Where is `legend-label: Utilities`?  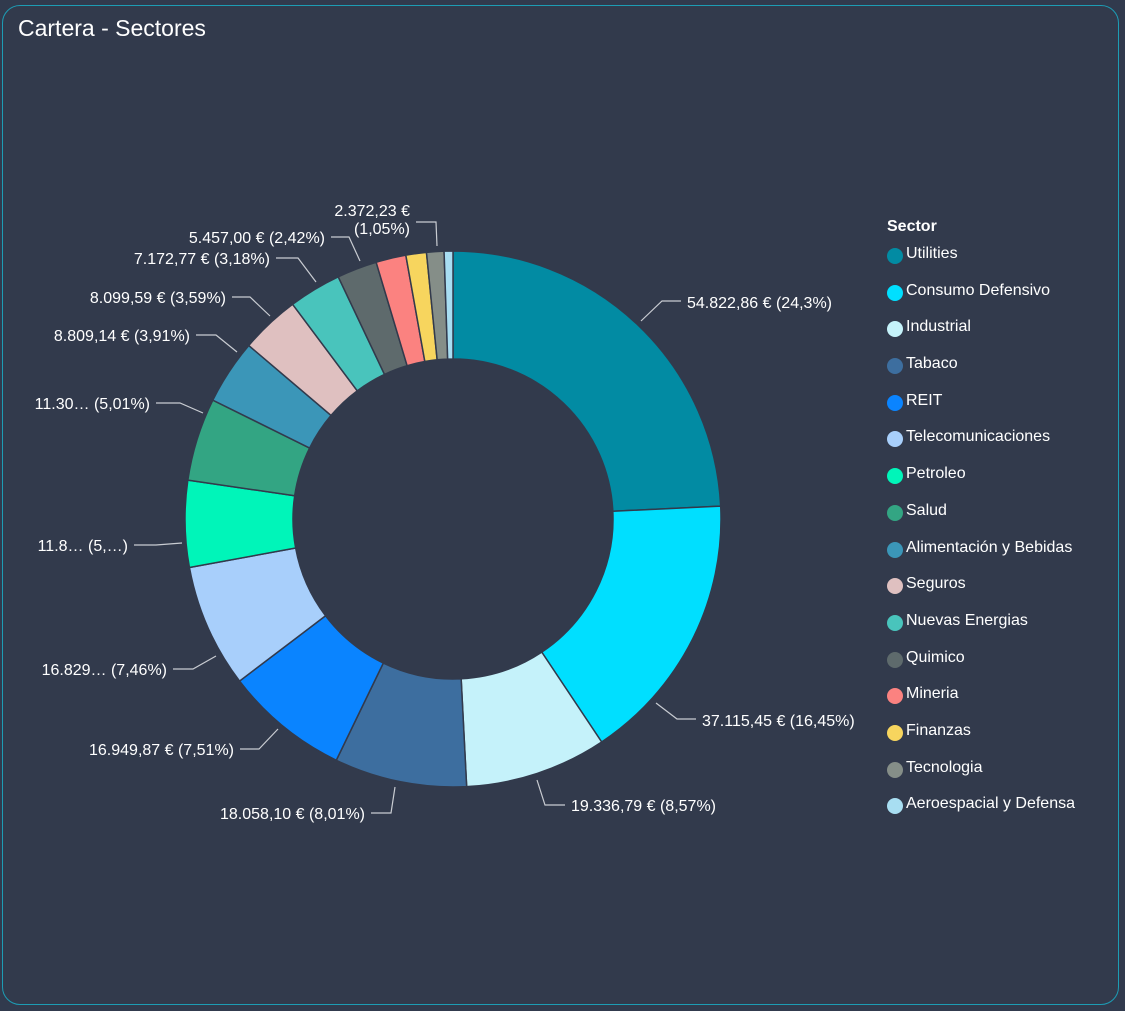 legend-label: Utilities is located at coordinates (932, 253).